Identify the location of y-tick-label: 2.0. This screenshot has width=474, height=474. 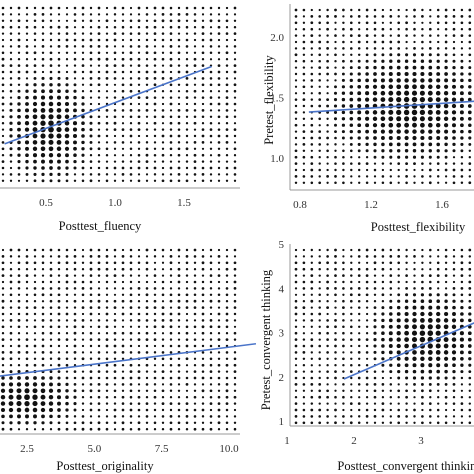
(277, 38).